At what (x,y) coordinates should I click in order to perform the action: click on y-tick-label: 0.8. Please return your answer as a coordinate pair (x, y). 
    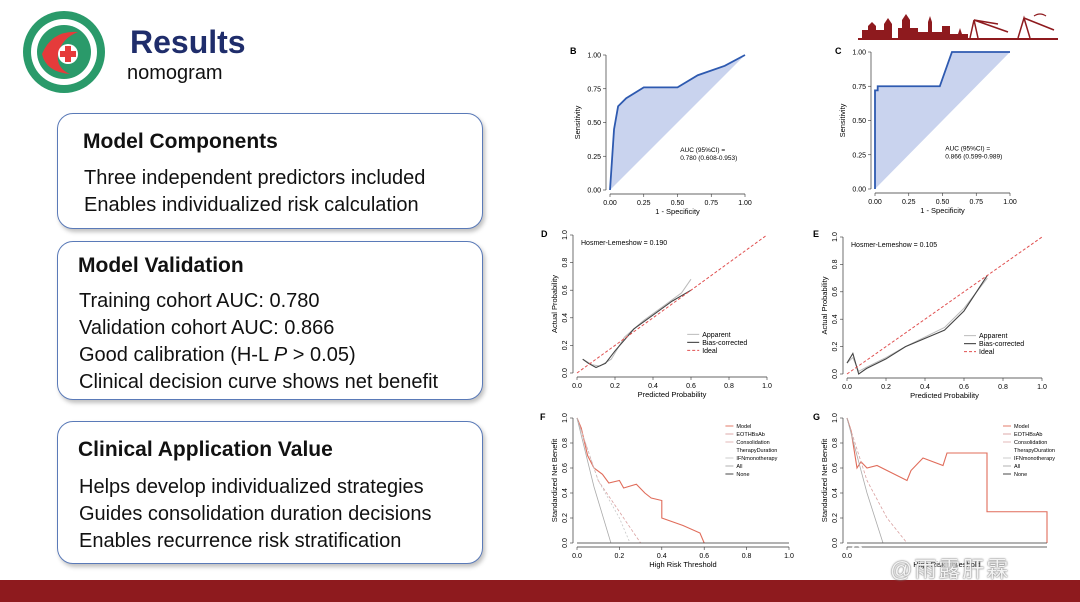
    Looking at the image, I should click on (565, 443).